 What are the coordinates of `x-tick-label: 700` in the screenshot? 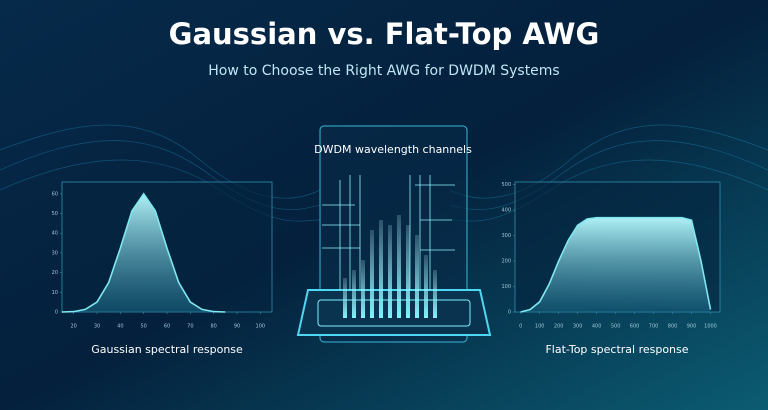 It's located at (654, 327).